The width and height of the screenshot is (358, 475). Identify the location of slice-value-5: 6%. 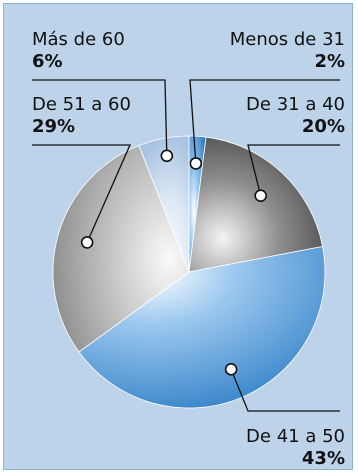
(47, 61).